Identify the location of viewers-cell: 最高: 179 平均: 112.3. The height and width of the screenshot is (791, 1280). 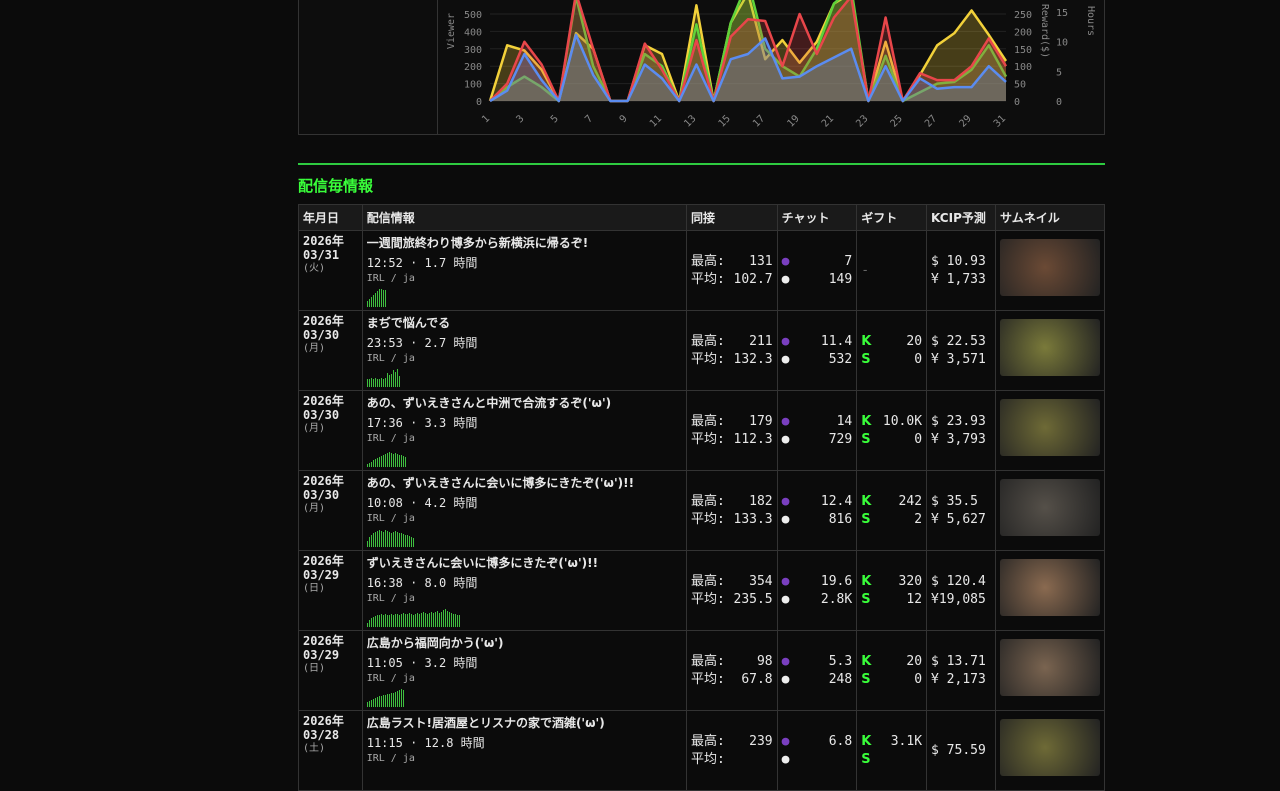
(731, 430).